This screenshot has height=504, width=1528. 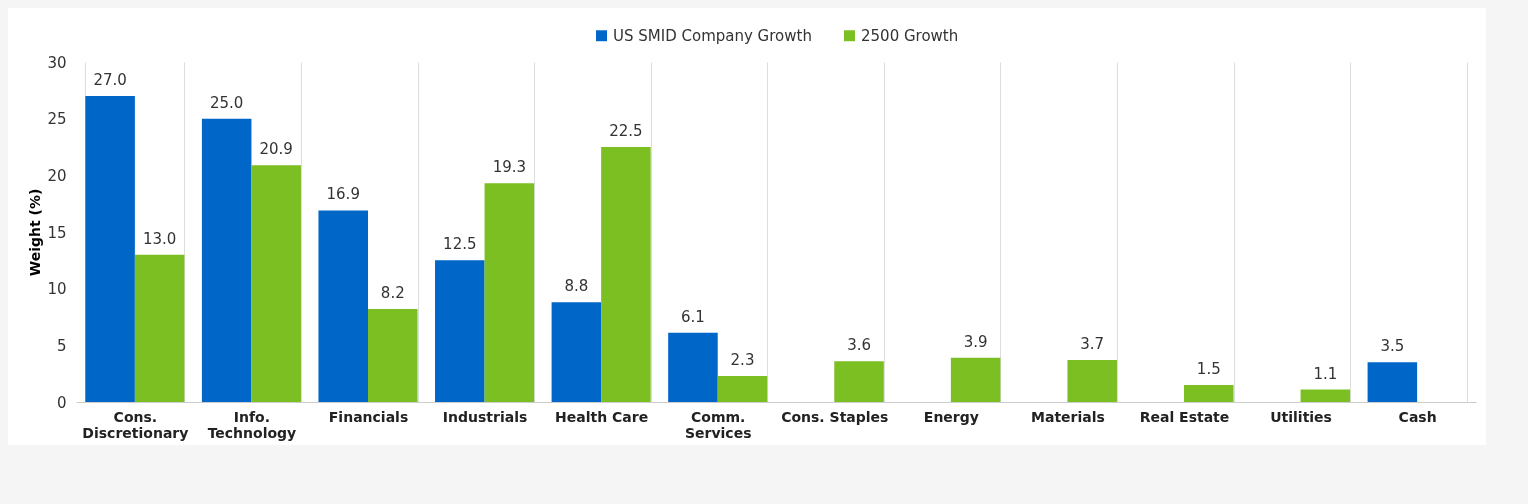 What do you see at coordinates (276, 149) in the screenshot?
I see `data-label: 20.9` at bounding box center [276, 149].